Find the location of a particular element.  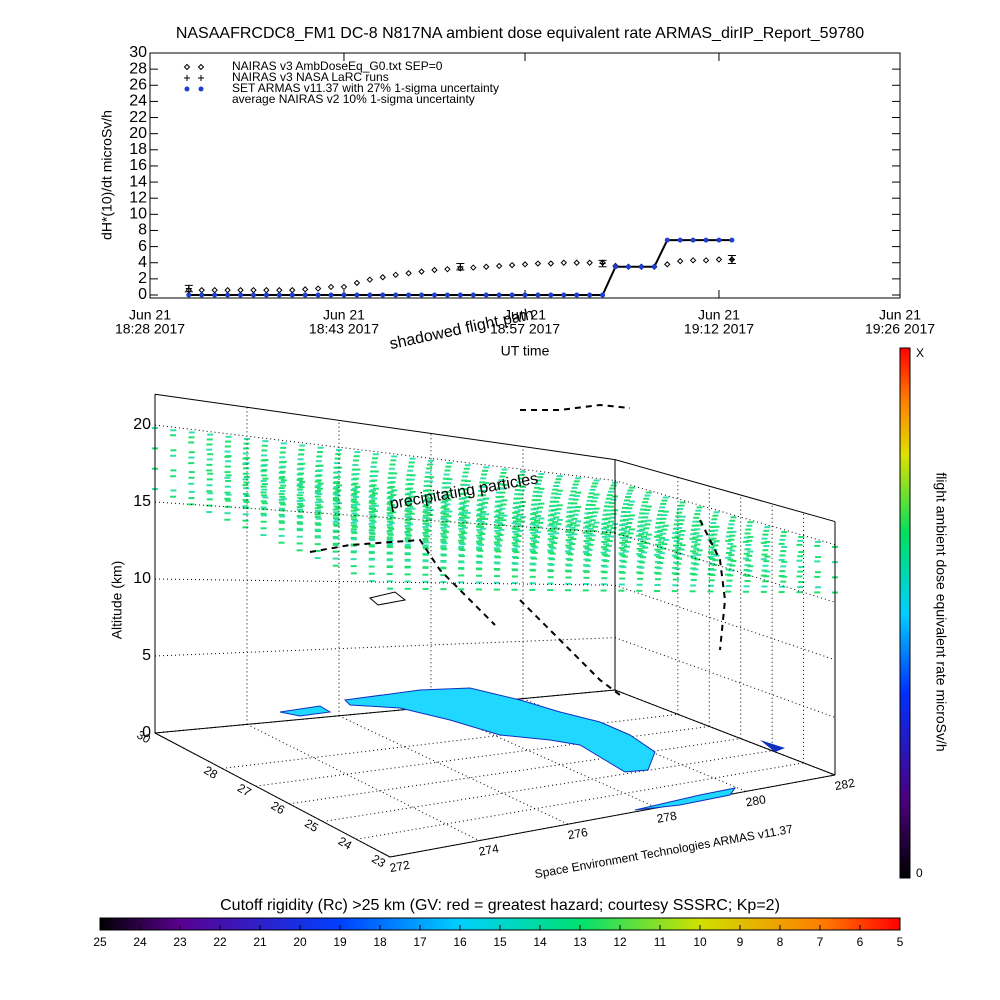

x-tick-label: 7 is located at coordinates (820, 942).